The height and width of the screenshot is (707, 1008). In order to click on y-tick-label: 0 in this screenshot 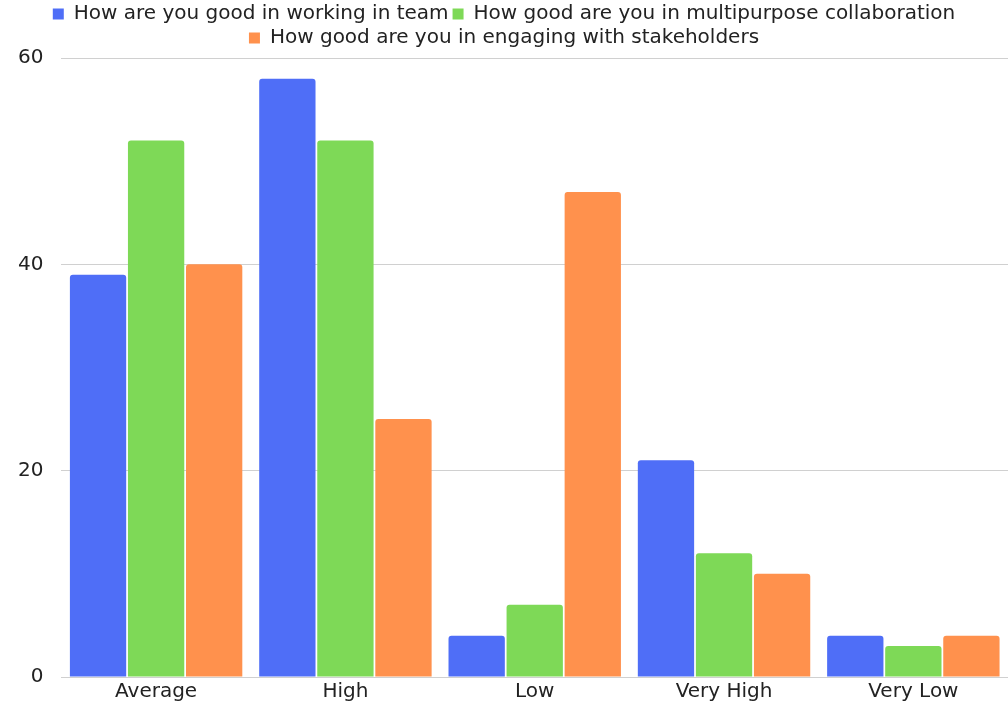, I will do `click(37, 675)`.